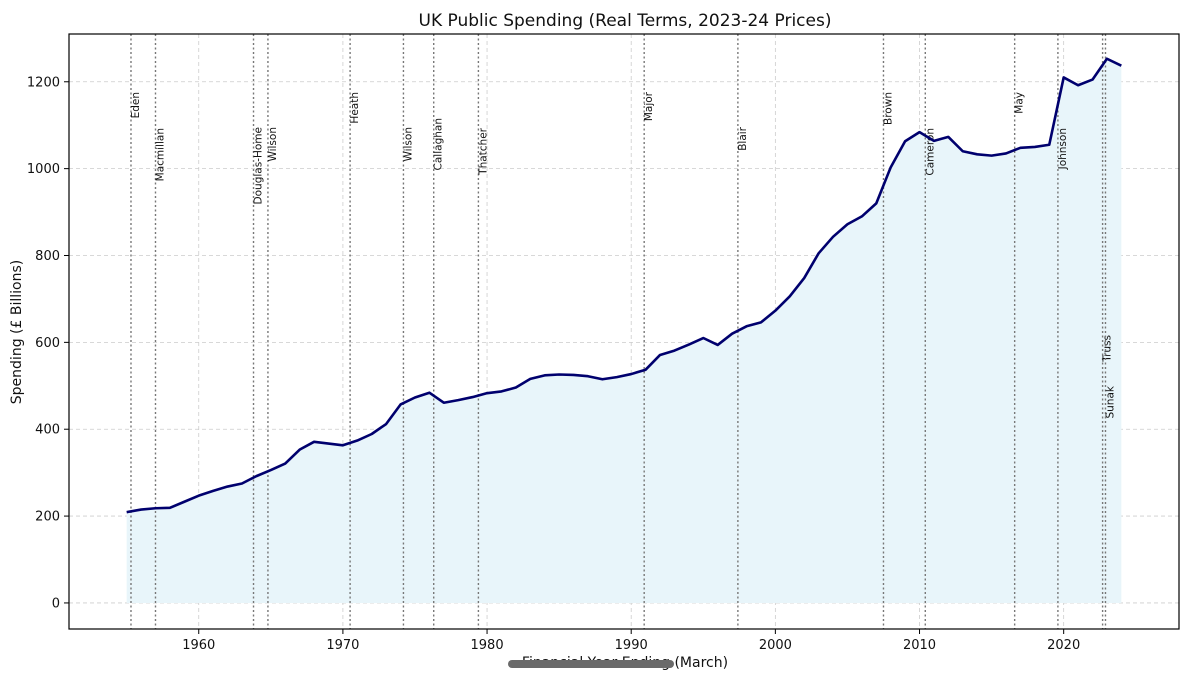 The width and height of the screenshot is (1200, 689). I want to click on x-tick-label: 1980, so click(487, 645).